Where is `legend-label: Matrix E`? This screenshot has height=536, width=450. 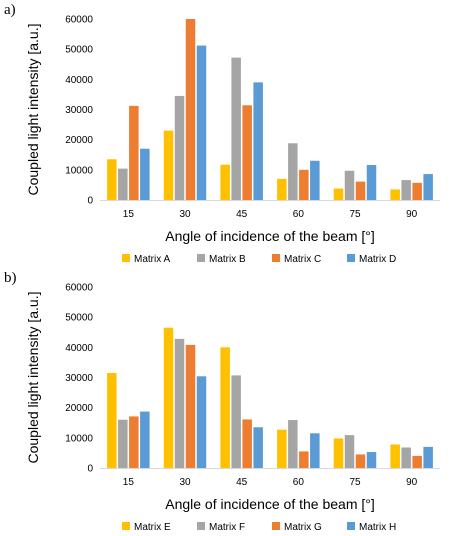 legend-label: Matrix E is located at coordinates (152, 527).